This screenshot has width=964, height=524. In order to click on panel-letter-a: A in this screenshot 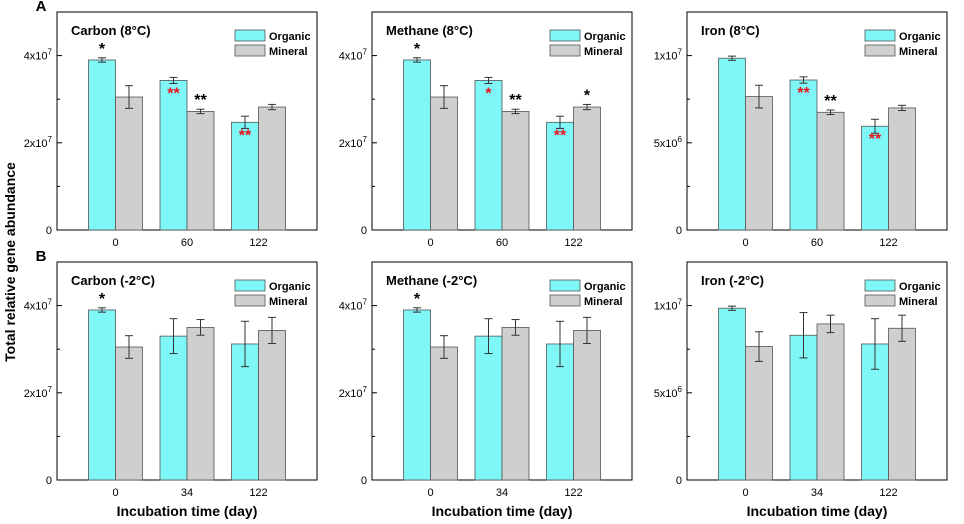, I will do `click(41, 7)`.